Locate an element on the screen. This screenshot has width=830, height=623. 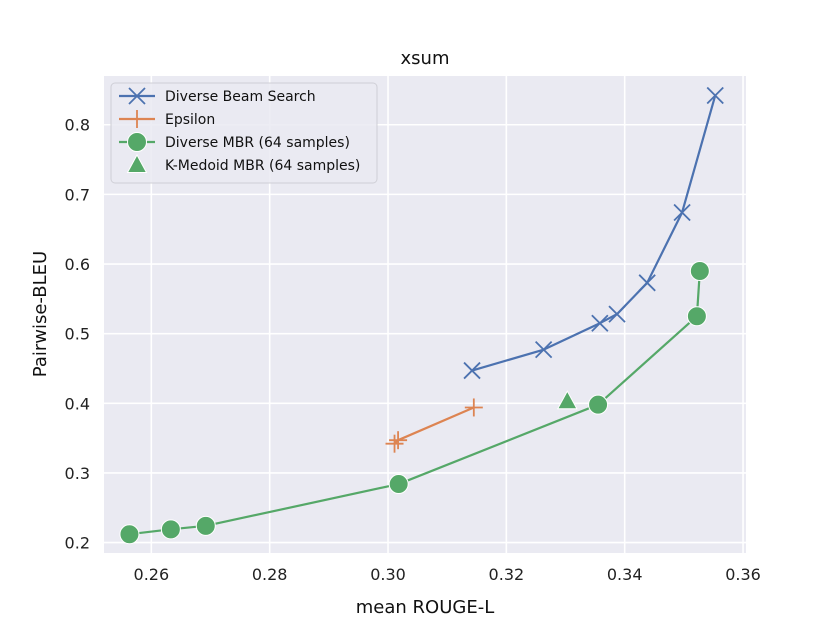
legend-label: K-Medoid MBR (64 samples) is located at coordinates (262, 166).